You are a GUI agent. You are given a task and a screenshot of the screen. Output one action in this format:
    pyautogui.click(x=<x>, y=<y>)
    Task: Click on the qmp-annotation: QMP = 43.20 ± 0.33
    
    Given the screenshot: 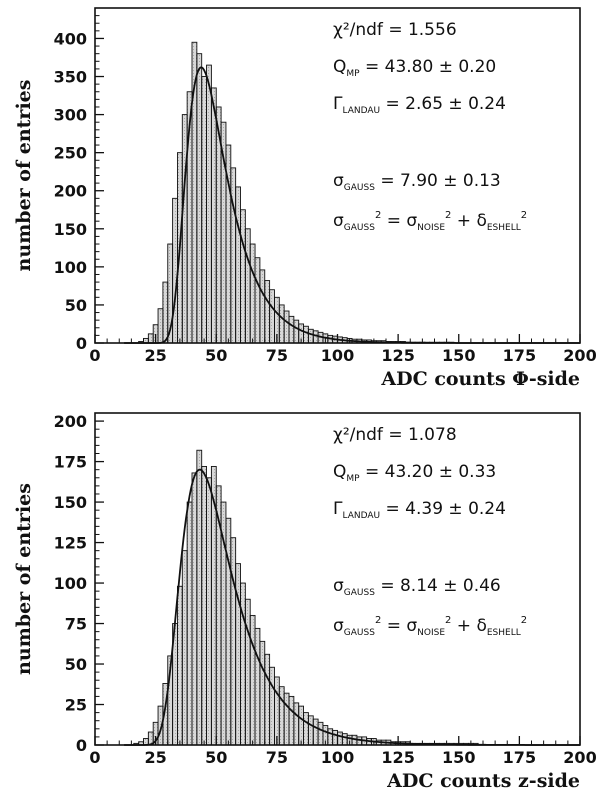 What is the action you would take?
    pyautogui.click(x=414, y=473)
    